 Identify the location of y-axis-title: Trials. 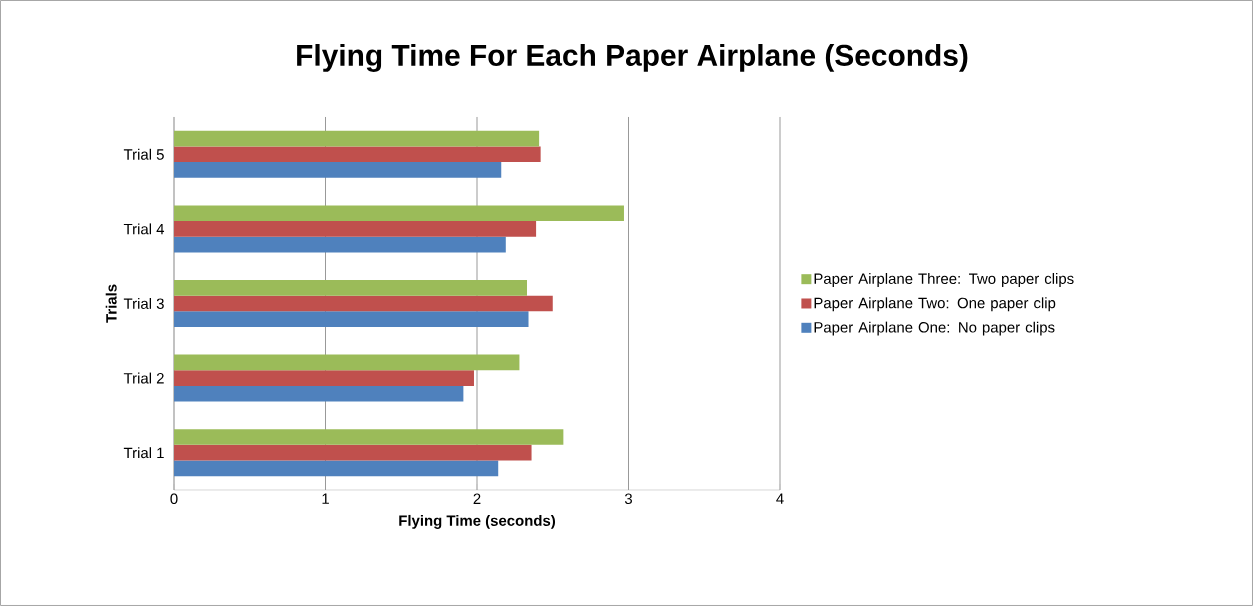
(111, 303).